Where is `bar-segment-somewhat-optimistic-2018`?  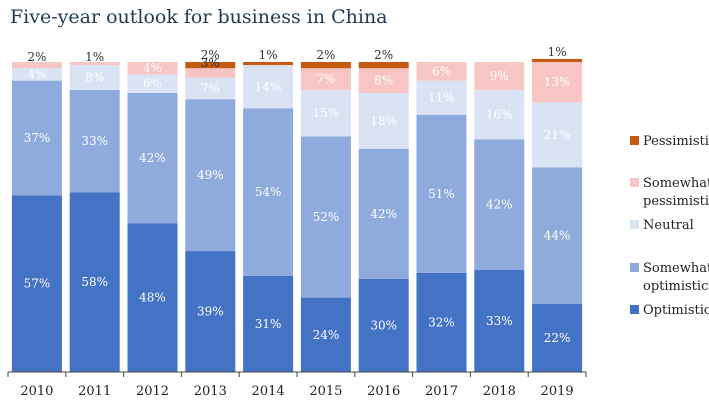 bar-segment-somewhat-optimistic-2018 is located at coordinates (499, 204).